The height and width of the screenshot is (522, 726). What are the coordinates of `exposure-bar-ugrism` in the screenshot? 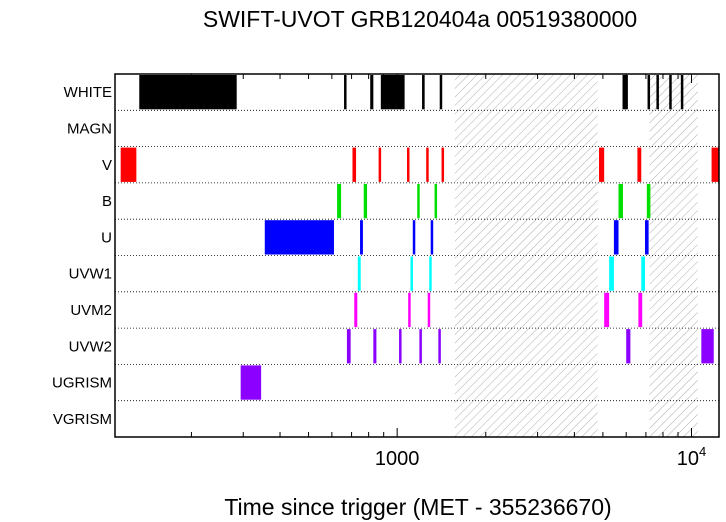 It's located at (251, 382).